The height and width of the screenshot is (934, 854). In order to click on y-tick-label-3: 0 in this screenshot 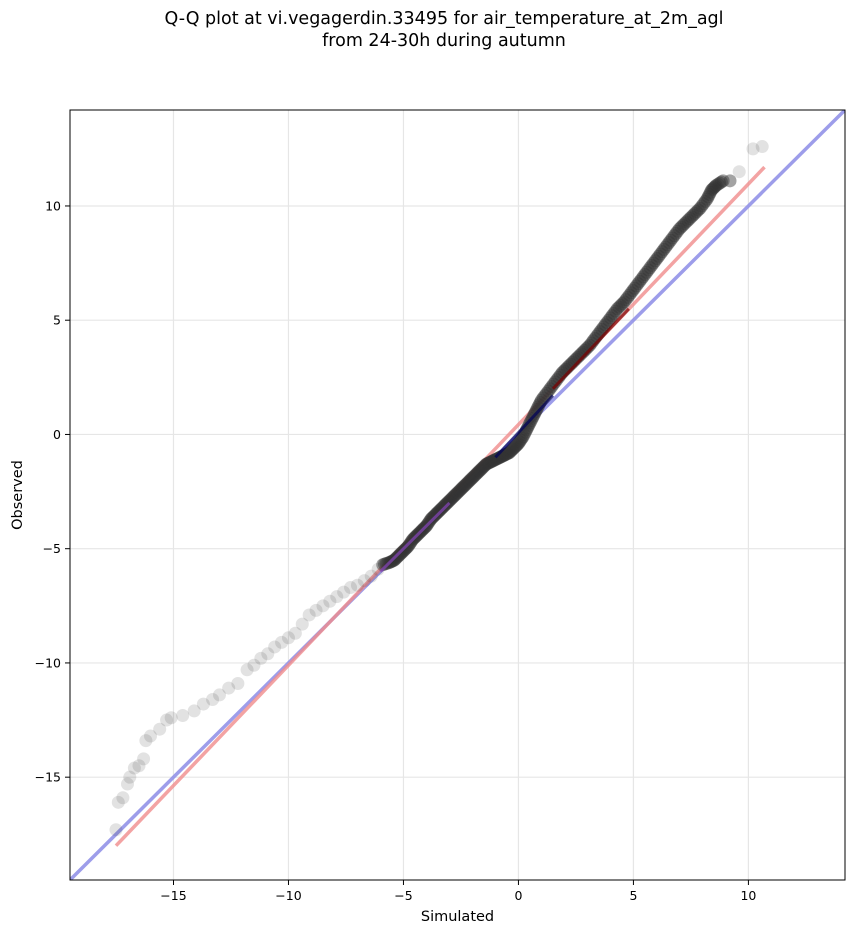, I will do `click(57, 434)`.